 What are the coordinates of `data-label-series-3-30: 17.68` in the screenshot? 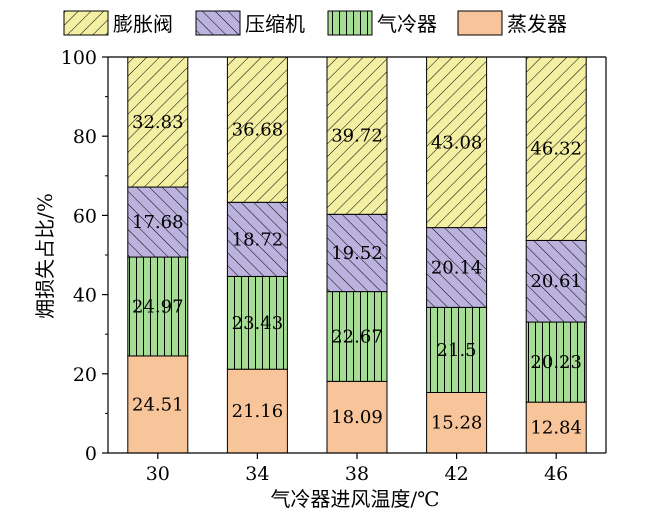 It's located at (158, 222).